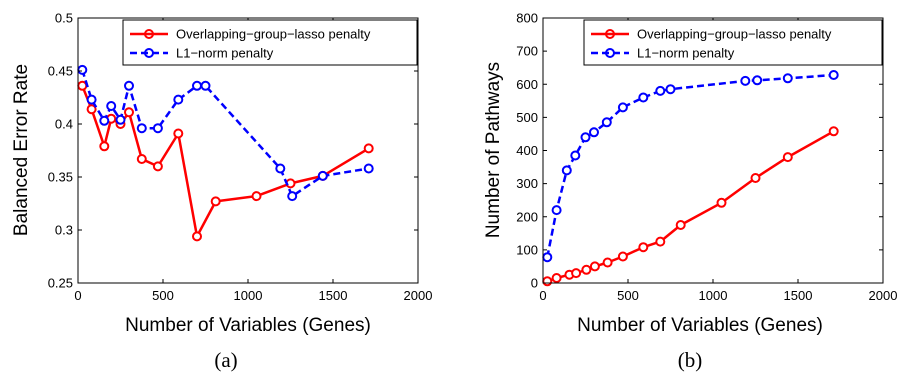 The height and width of the screenshot is (376, 908). Describe the element at coordinates (64, 230) in the screenshot. I see `chart-a-ytick-label: 0.3` at that location.